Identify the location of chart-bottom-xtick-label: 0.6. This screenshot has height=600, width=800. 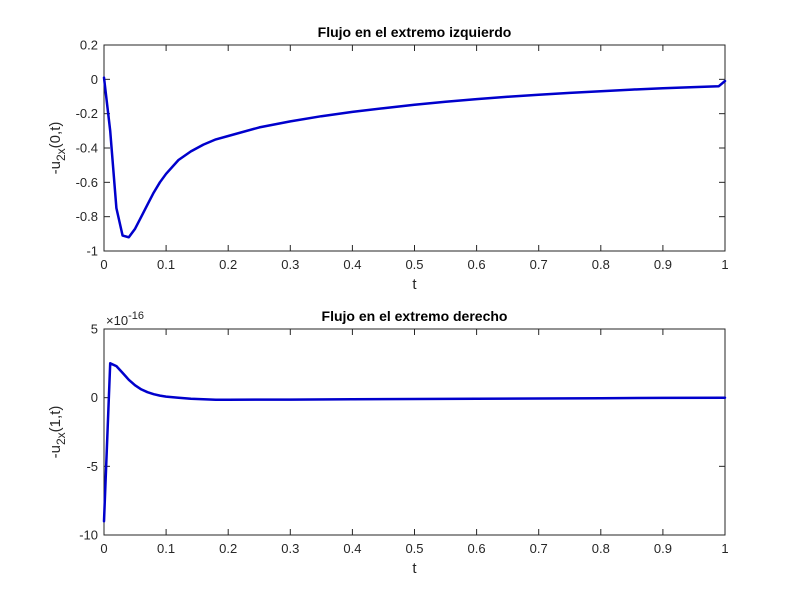
(477, 548).